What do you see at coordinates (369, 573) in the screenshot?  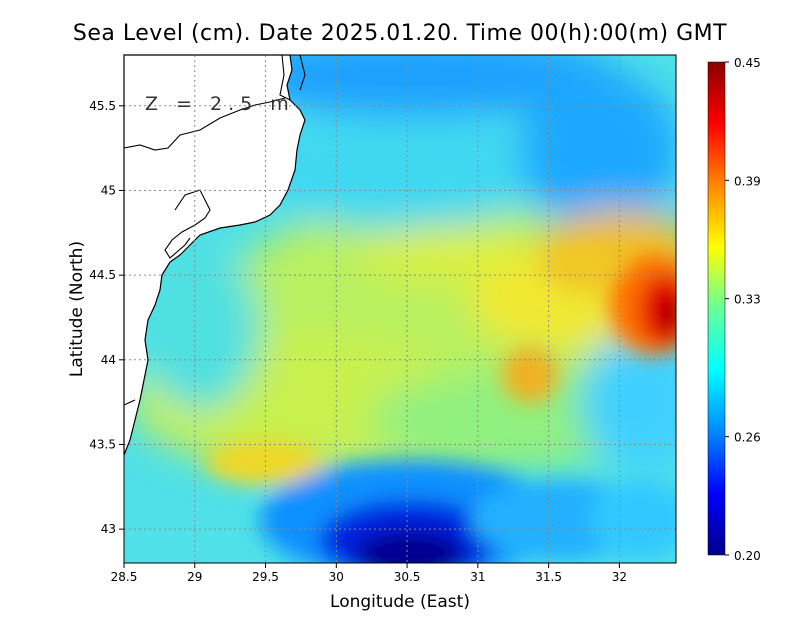 I see `x-axis-ticks: 28.5 29 29.5 30 30.5 31 31.5 32` at bounding box center [369, 573].